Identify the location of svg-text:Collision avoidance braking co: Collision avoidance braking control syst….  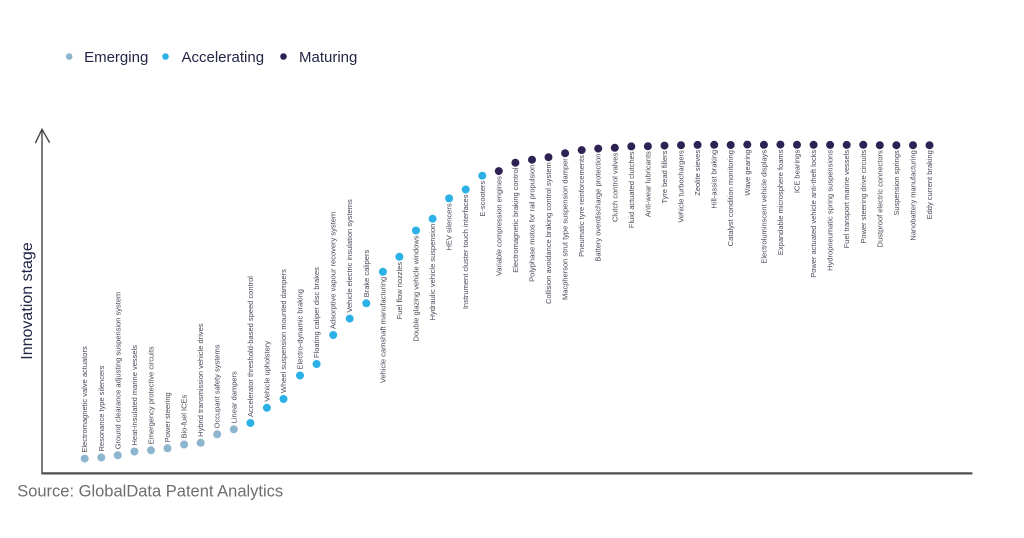
(548, 233).